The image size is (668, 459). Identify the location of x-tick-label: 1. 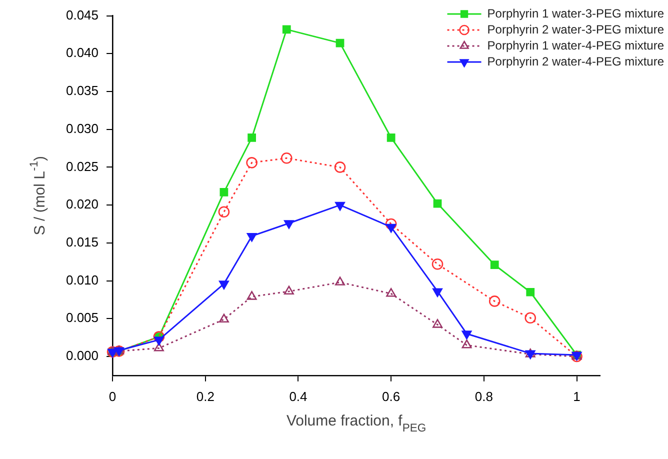
(576, 396).